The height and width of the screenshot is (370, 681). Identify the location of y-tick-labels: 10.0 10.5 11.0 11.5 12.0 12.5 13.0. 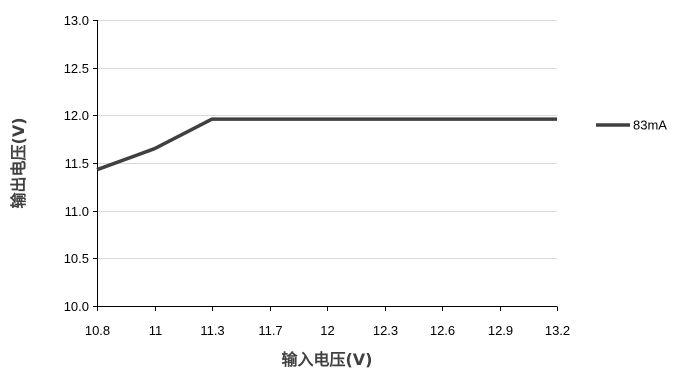
(76, 163).